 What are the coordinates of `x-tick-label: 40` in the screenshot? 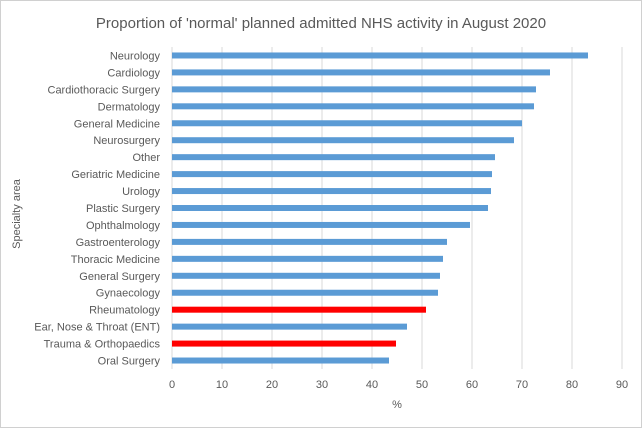 It's located at (372, 385).